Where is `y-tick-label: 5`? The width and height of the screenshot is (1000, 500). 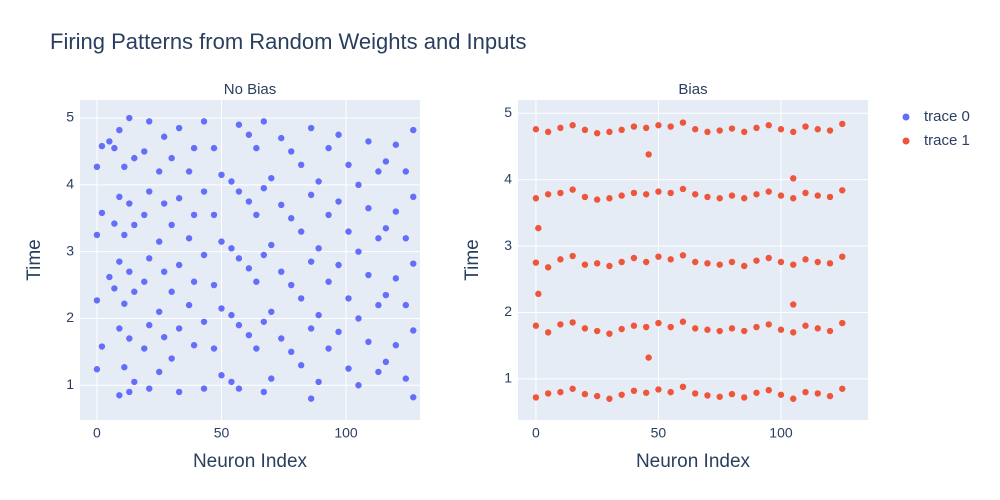
y-tick-label: 5 is located at coordinates (508, 112).